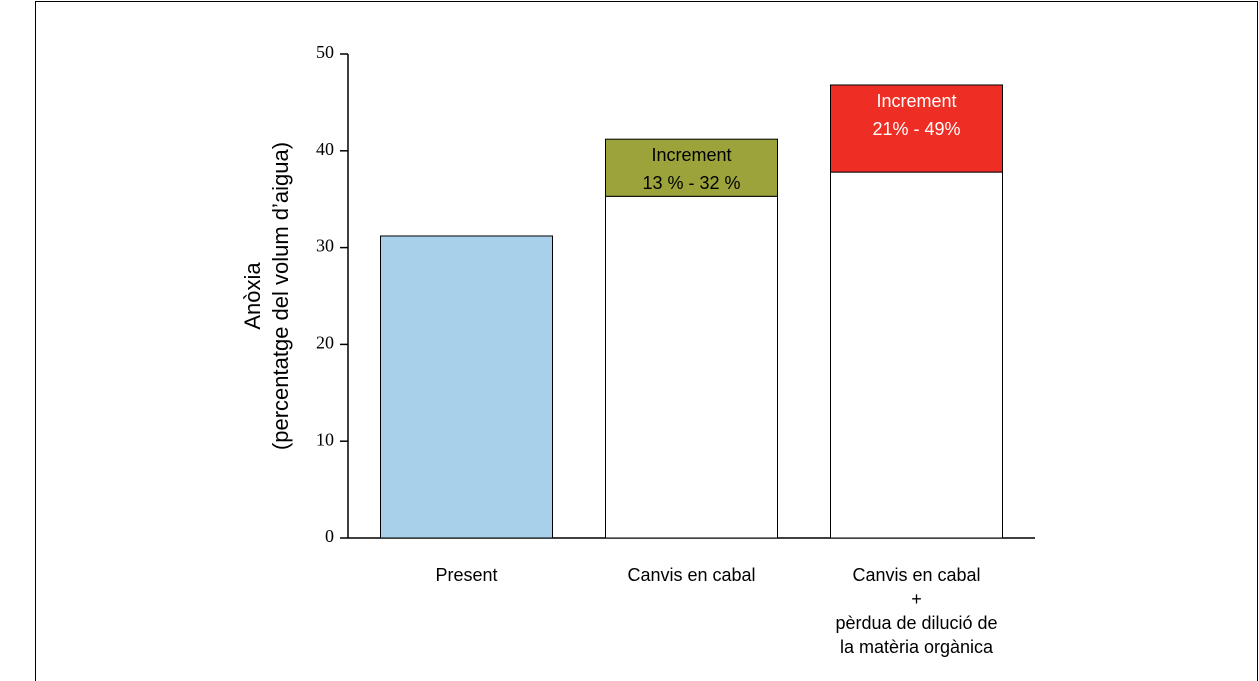  I want to click on annotation: Increment 13 % - 32 %, so click(691, 169).